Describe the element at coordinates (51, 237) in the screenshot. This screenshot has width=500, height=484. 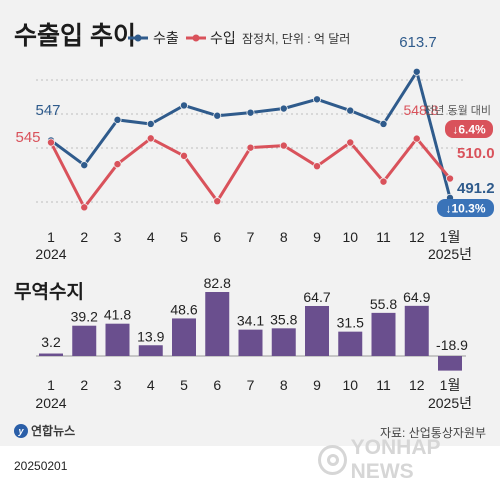
I see `line-x-label-1: 1` at that location.